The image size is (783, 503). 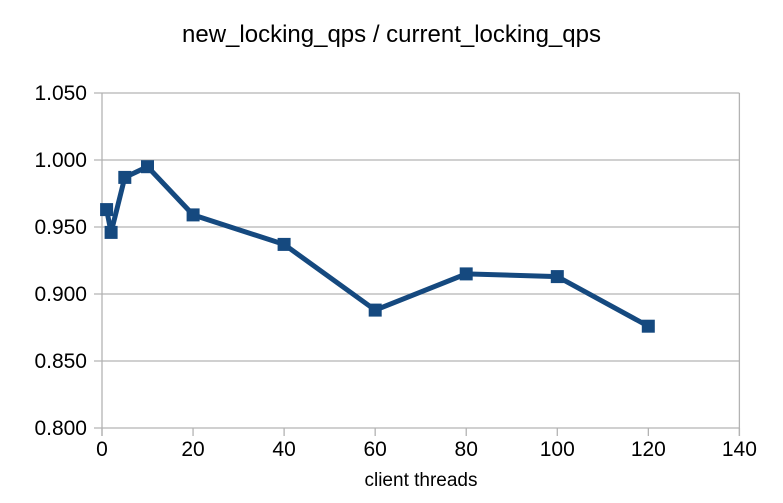 I want to click on x-tick-label: 140, so click(x=739, y=449).